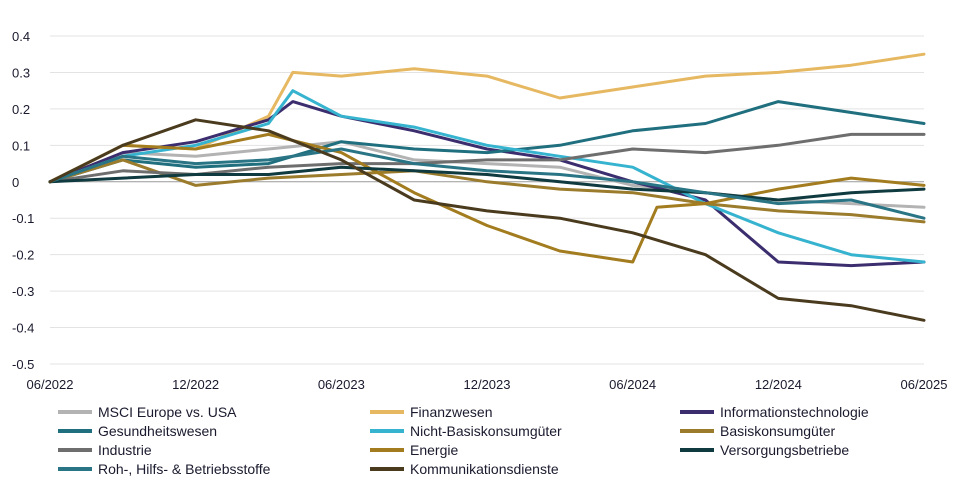 Image resolution: width=974 pixels, height=486 pixels. I want to click on y-tick-label: 0.2, so click(21, 109).